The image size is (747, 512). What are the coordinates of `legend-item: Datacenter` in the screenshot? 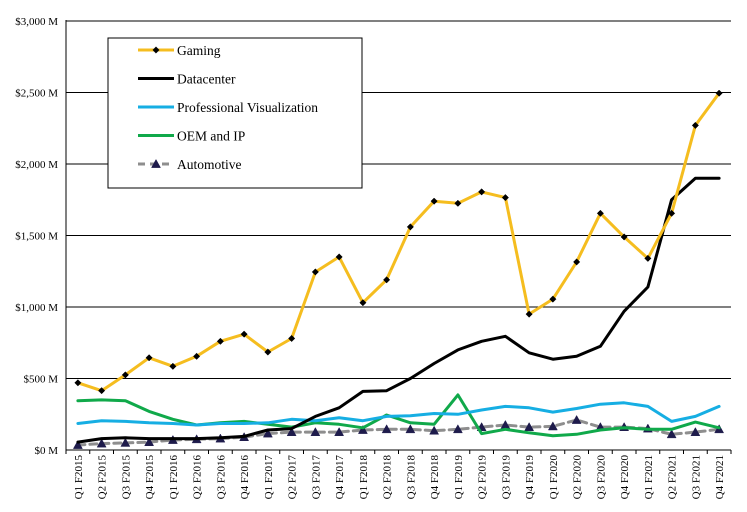 It's located at (187, 79).